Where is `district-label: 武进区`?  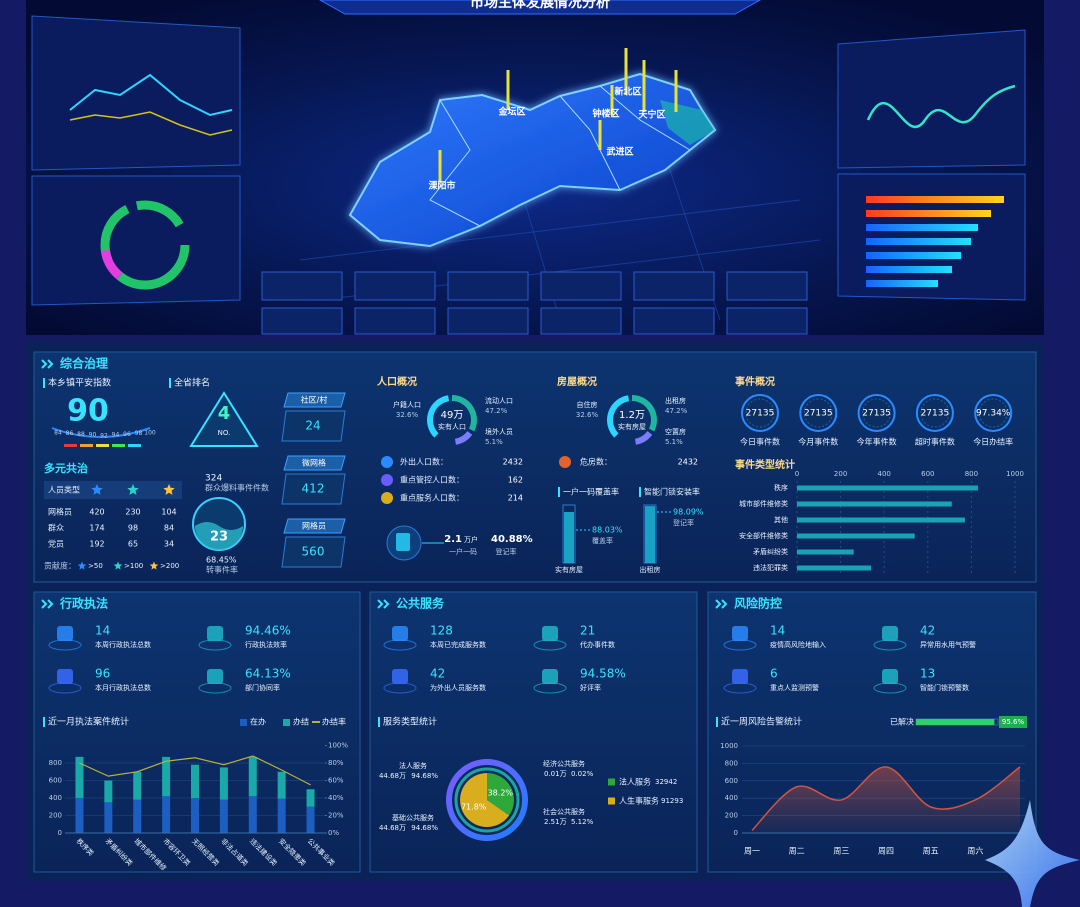
district-label: 武进区 is located at coordinates (619, 152).